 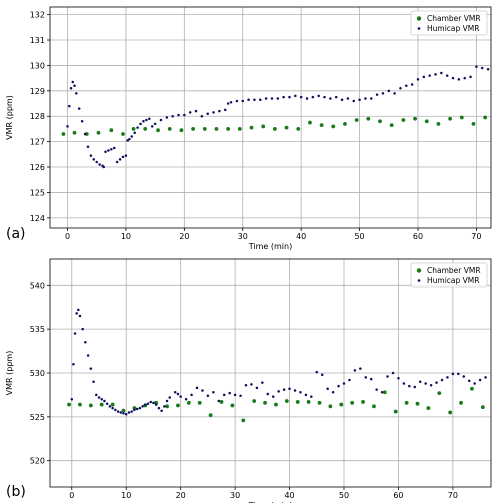 What do you see at coordinates (419, 28) in the screenshot?
I see `legend-marker` at bounding box center [419, 28].